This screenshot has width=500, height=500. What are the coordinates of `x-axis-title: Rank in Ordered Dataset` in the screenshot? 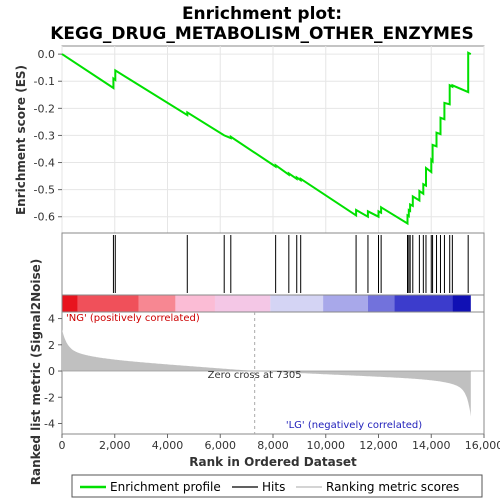 It's located at (273, 462).